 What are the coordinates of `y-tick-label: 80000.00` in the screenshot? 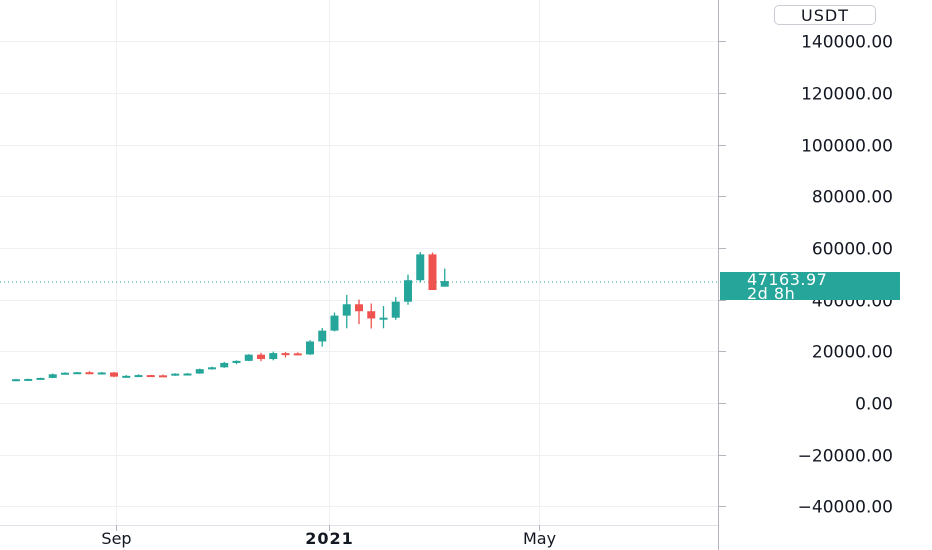 It's located at (852, 198).